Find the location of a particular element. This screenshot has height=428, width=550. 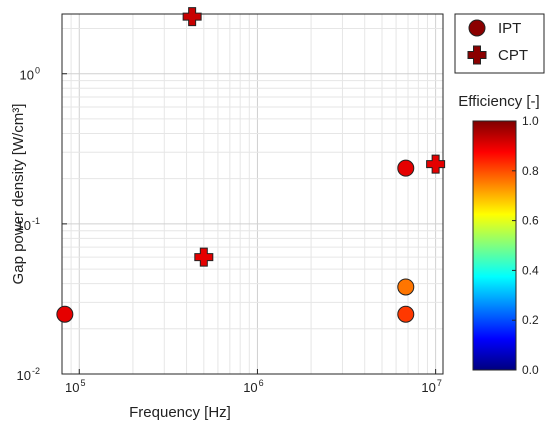

colorbar-gradient is located at coordinates (494, 245).